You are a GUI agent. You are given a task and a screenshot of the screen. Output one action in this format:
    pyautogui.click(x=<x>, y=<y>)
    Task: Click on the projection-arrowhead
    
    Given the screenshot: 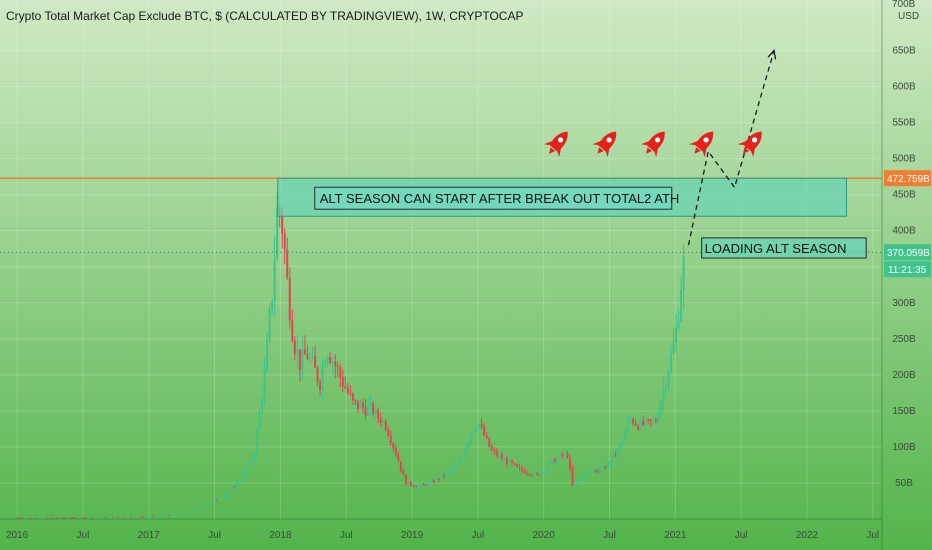 What is the action you would take?
    pyautogui.click(x=772, y=54)
    